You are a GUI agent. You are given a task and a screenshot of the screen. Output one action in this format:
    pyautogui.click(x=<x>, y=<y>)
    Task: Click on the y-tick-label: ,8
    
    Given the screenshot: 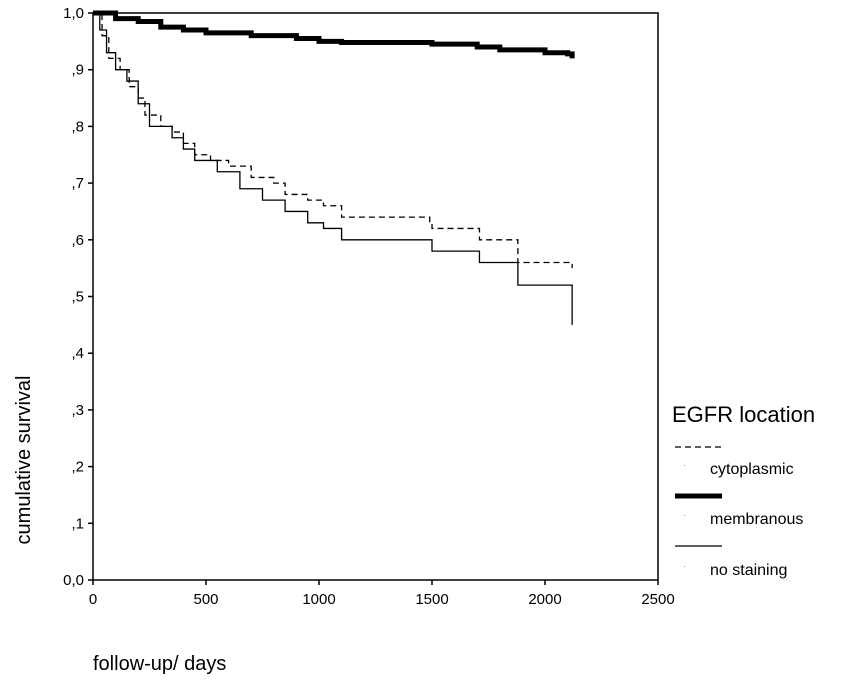 What is the action you would take?
    pyautogui.click(x=77, y=126)
    